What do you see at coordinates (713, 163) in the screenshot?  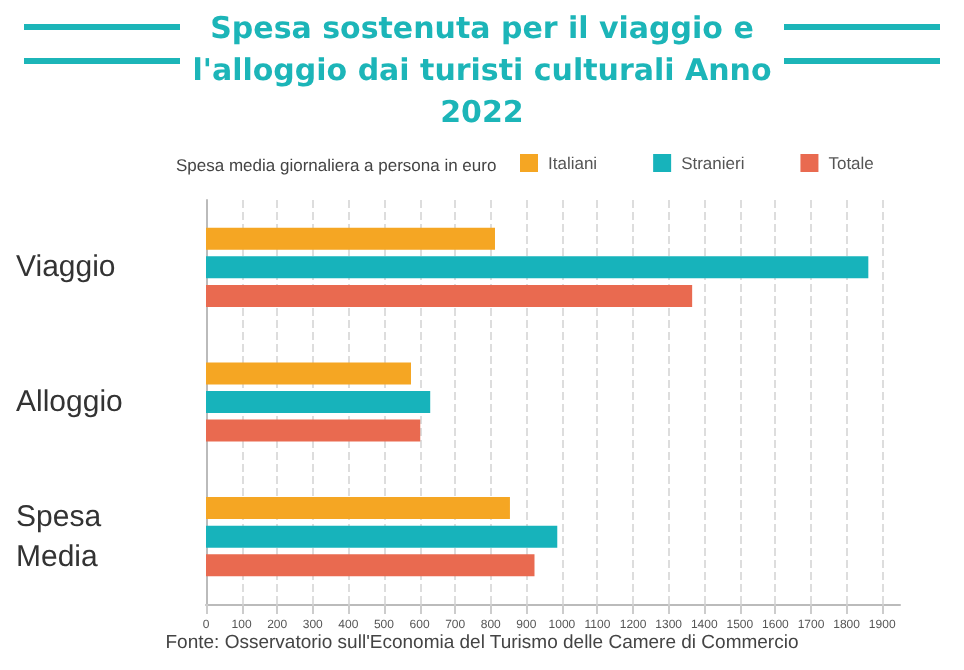 I see `legend-label: Stranieri` at bounding box center [713, 163].